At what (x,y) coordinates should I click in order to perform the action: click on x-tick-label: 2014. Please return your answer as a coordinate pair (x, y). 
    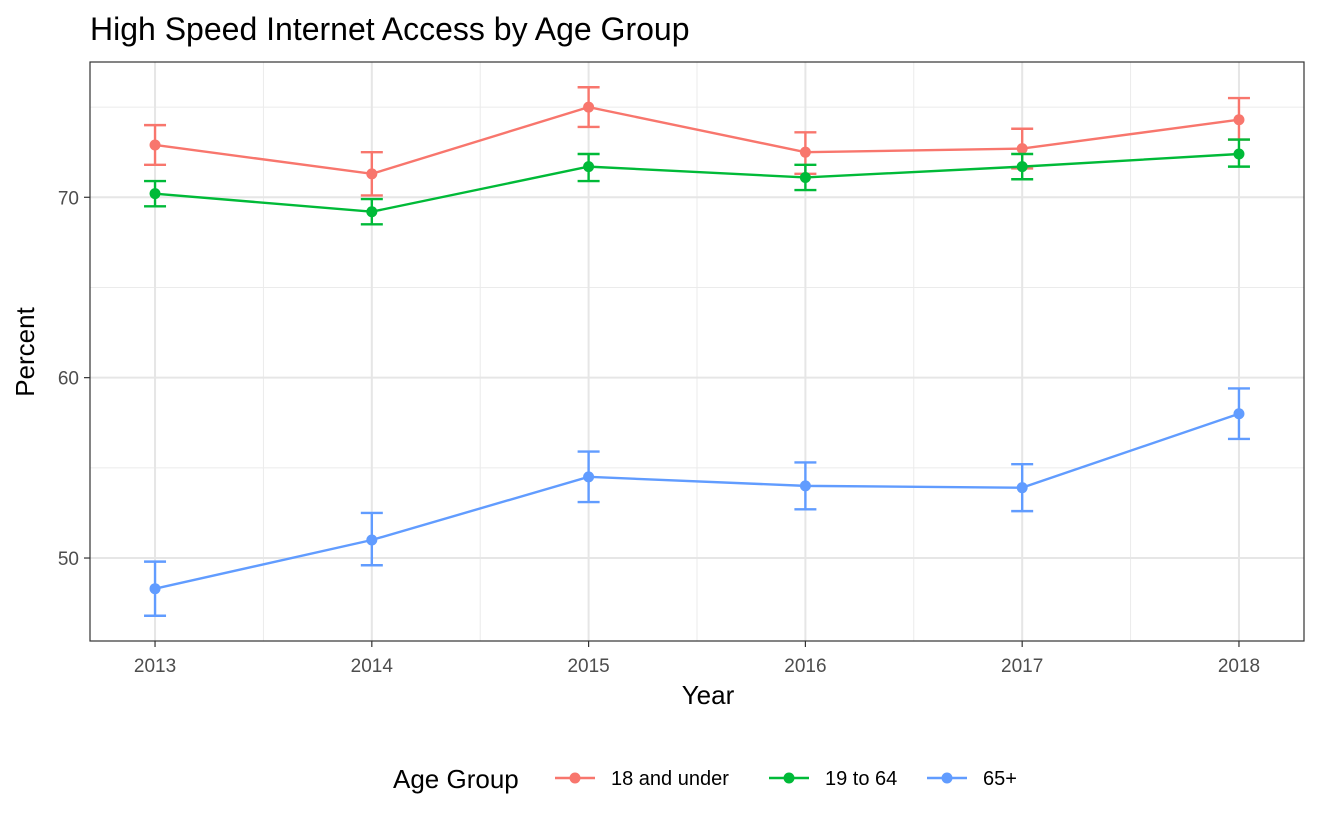
    Looking at the image, I should click on (372, 666).